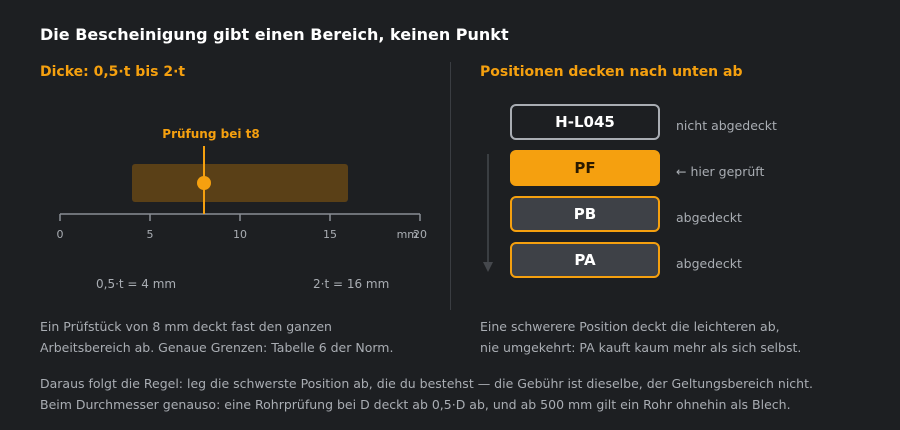 The image size is (900, 430). What do you see at coordinates (136, 284) in the screenshot?
I see `lower-bound-label: 0,5·t = 4 mm` at bounding box center [136, 284].